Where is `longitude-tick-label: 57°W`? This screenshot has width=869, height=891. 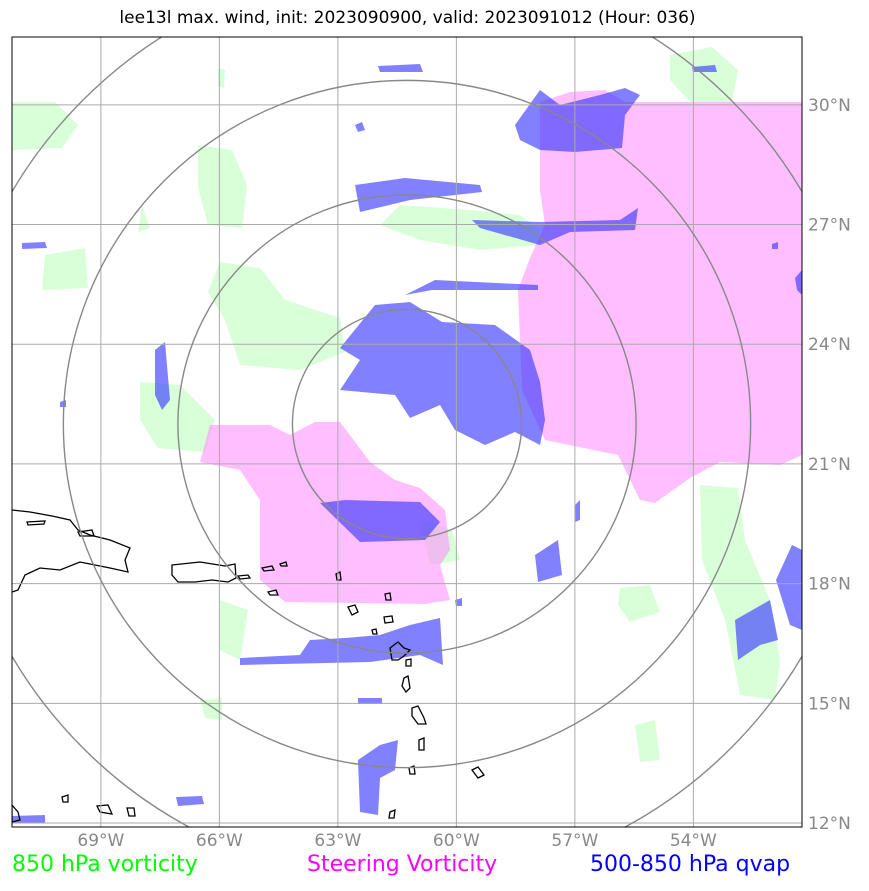
longitude-tick-label: 57°W is located at coordinates (574, 841).